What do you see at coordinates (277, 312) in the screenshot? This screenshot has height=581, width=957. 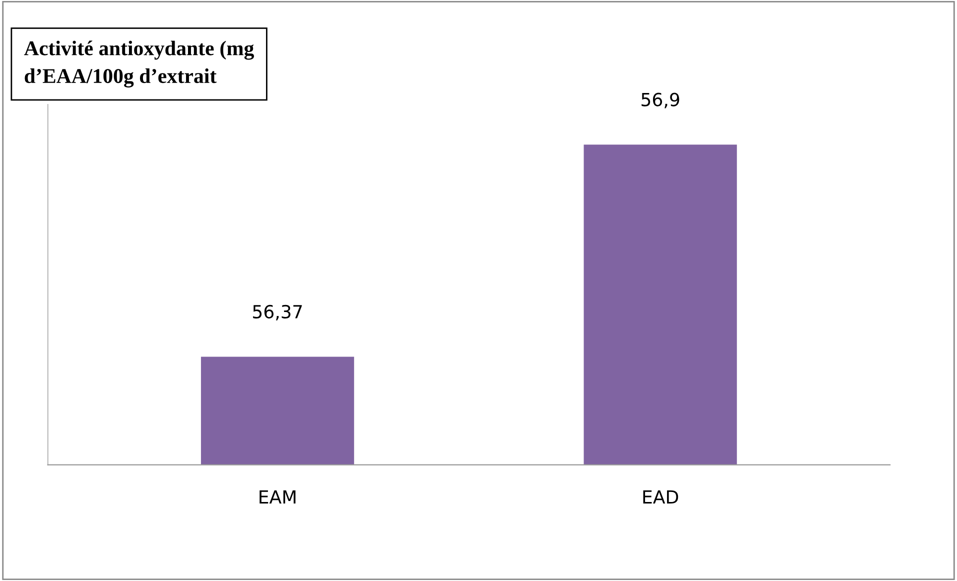 I see `data-label: 56,37` at bounding box center [277, 312].